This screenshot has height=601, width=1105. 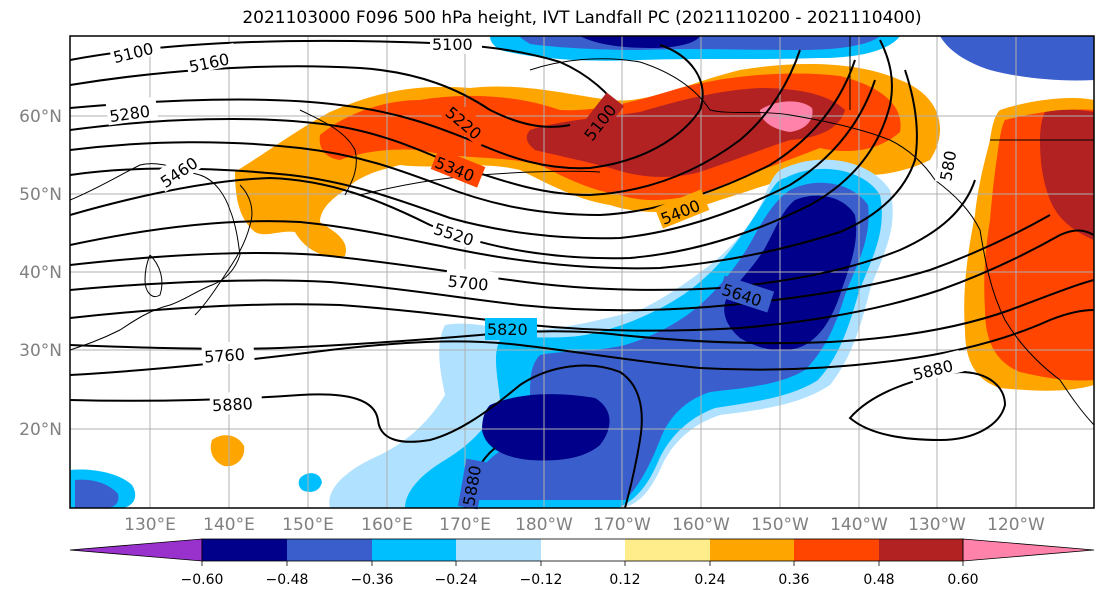 What do you see at coordinates (40, 117) in the screenshot?
I see `lat-label: 60°N` at bounding box center [40, 117].